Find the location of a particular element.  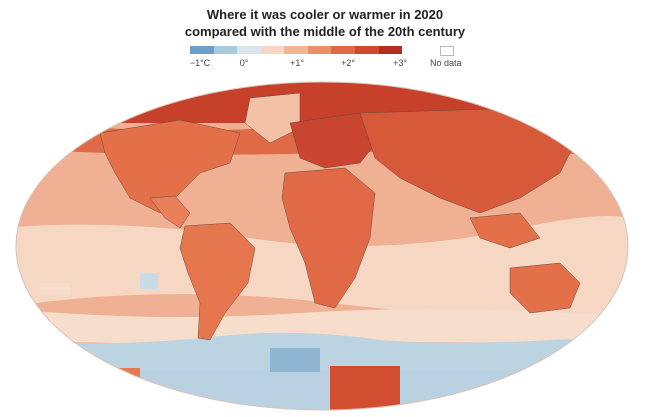

australia is located at coordinates (545, 288).